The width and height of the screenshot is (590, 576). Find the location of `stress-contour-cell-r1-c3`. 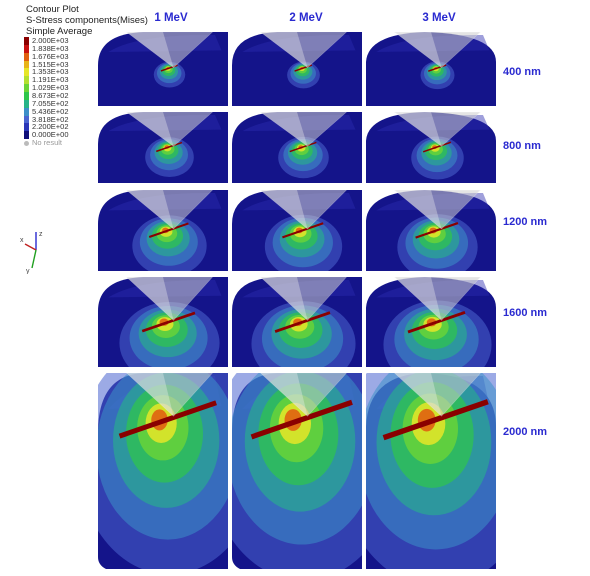

stress-contour-cell-r1-c3 is located at coordinates (431, 69).